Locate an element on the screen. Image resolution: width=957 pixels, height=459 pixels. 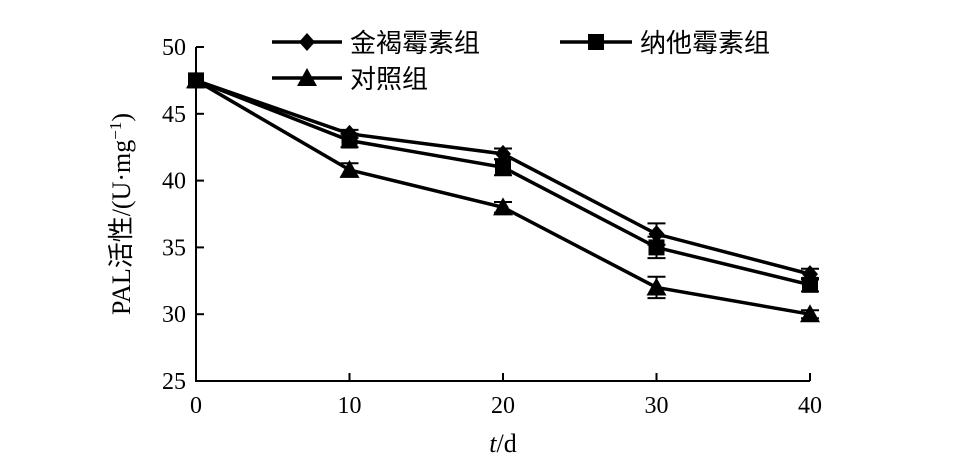
legend-item: 金褐霉素组 is located at coordinates (376, 43).